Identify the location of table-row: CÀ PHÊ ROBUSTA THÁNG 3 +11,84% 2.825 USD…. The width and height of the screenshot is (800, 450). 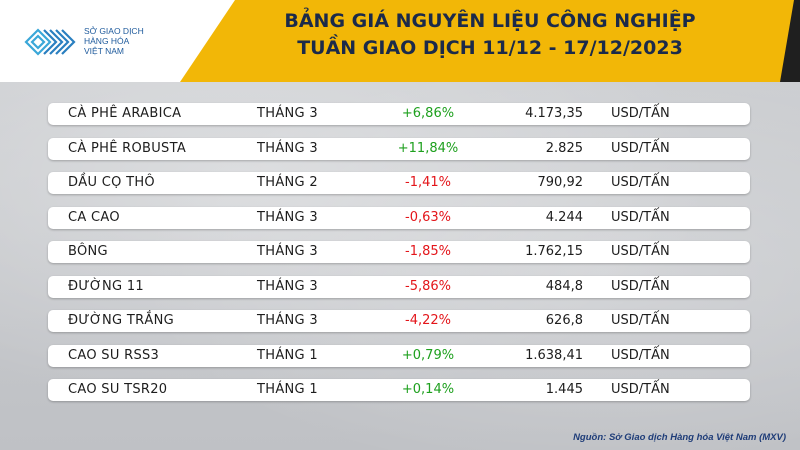
(399, 148).